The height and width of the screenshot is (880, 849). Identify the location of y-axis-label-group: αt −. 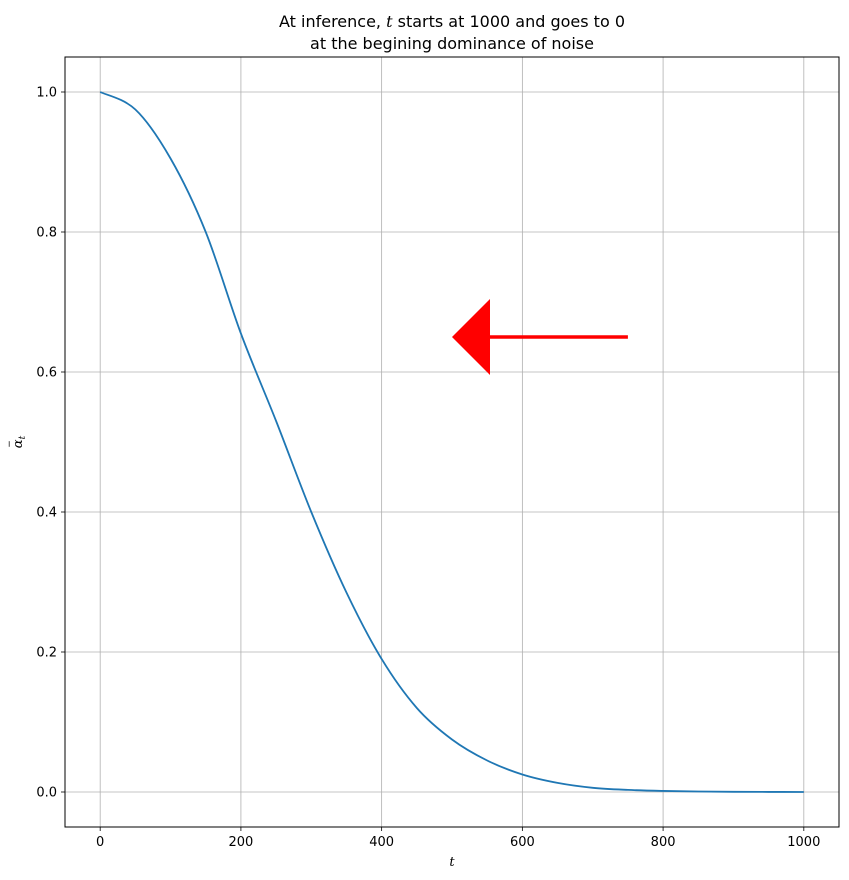
(16, 441).